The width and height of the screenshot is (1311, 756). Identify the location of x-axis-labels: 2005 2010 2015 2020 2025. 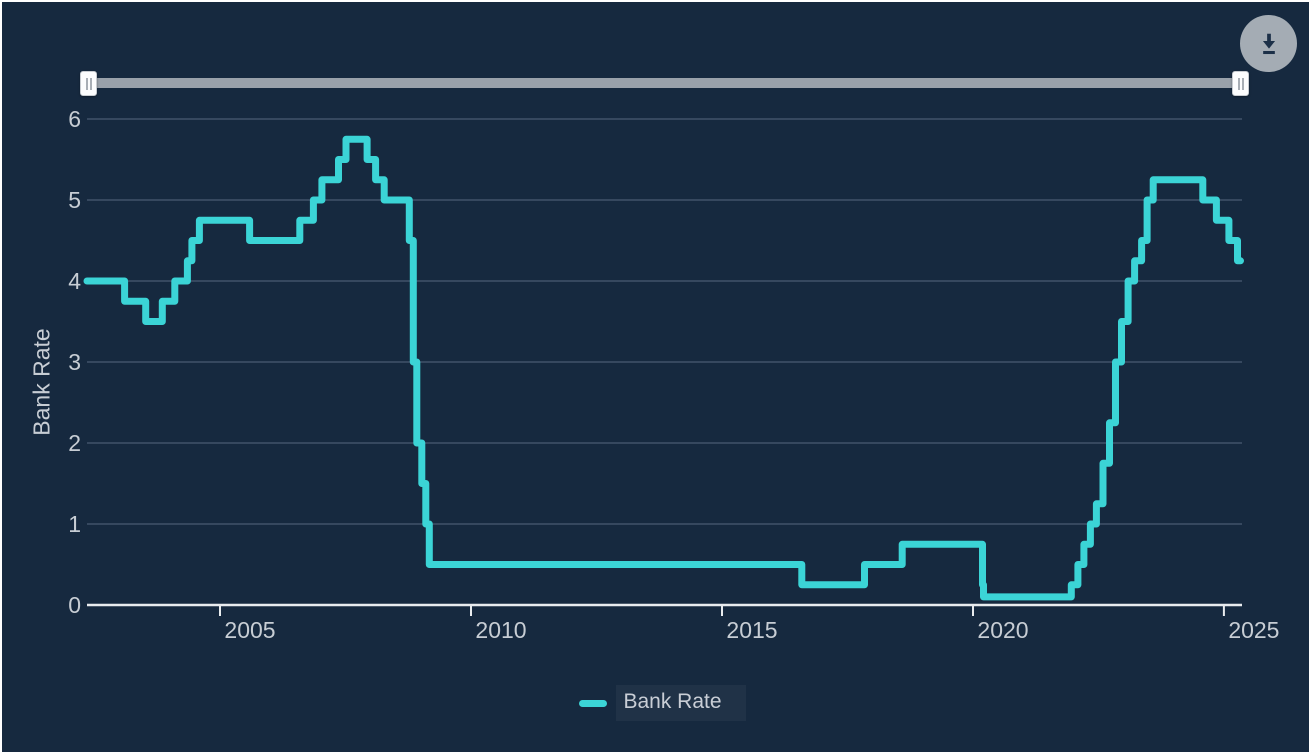
(751, 630).